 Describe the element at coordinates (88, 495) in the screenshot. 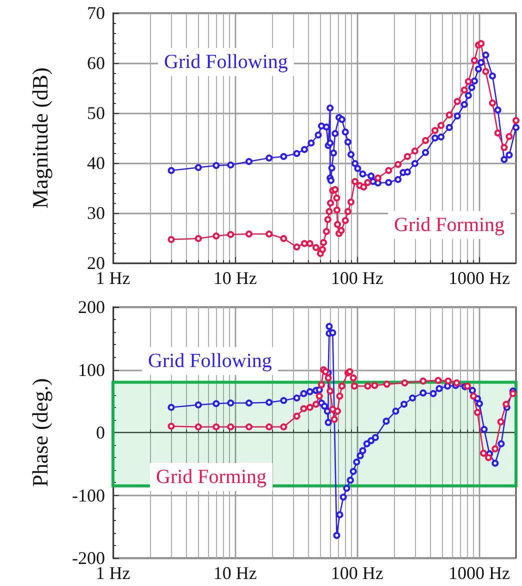

I see `y-tick-label: -100` at that location.